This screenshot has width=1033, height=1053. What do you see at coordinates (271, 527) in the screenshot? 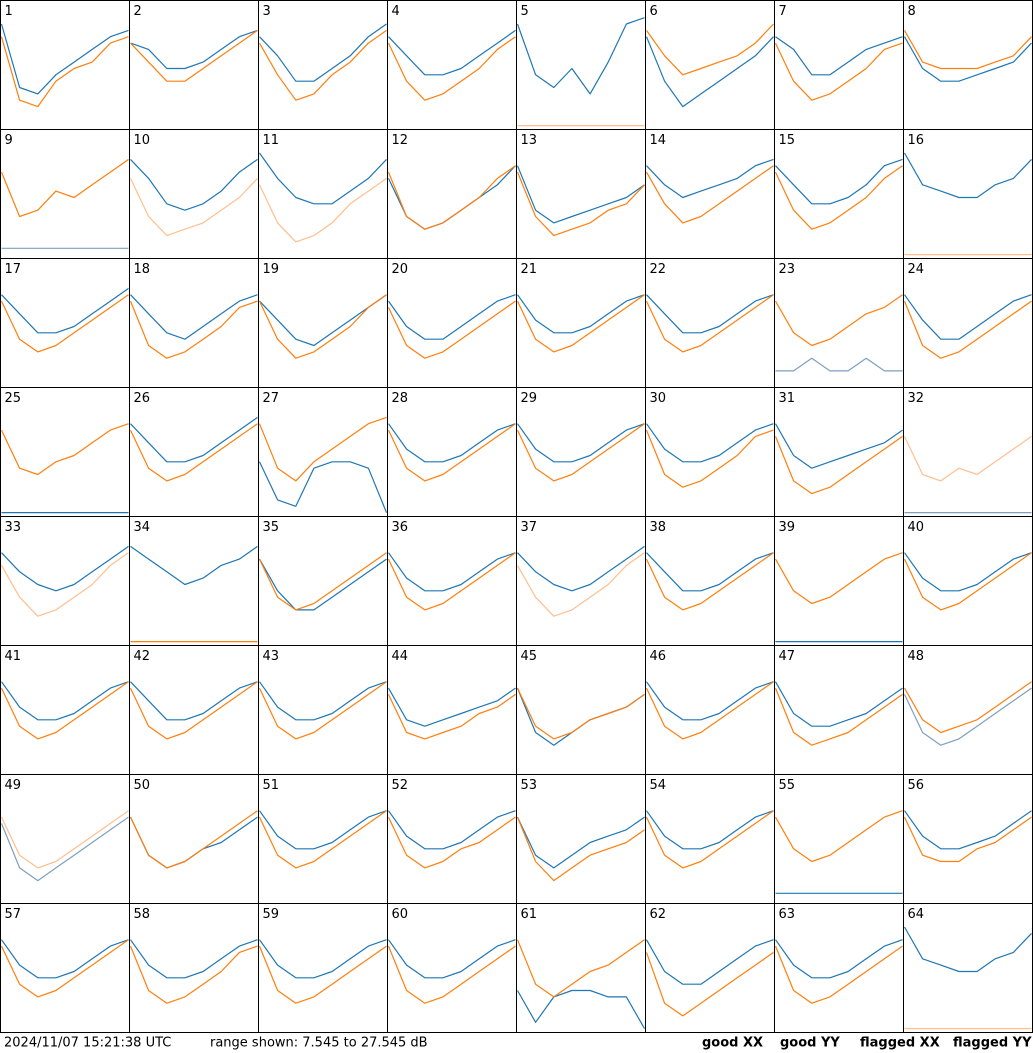
I see `panel-label: 35` at bounding box center [271, 527].